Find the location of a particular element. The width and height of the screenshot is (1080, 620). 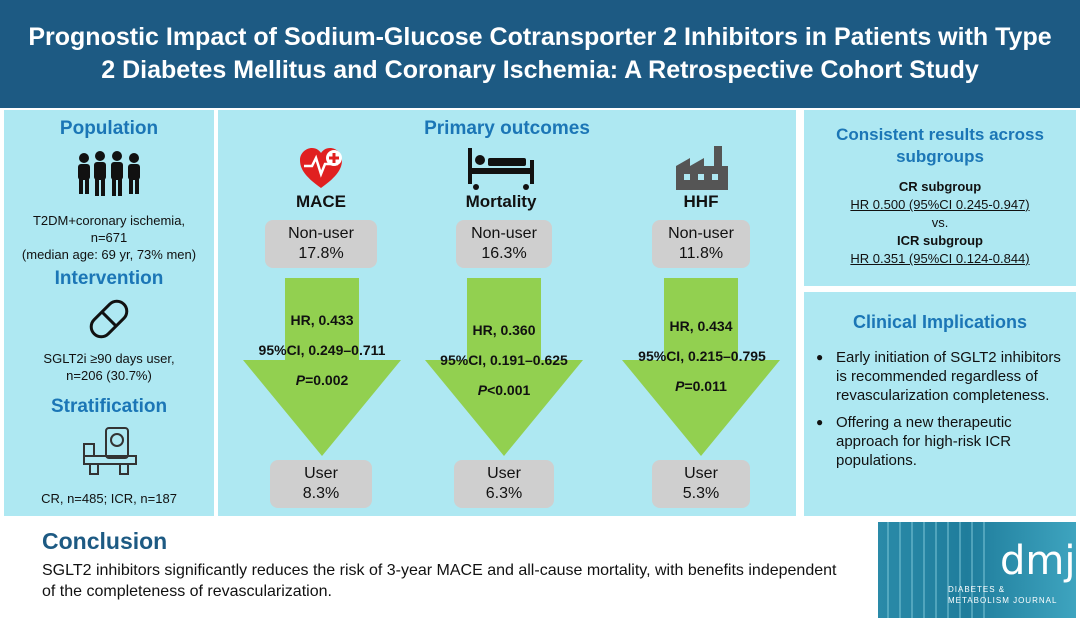

population-line1: T2DM+coronary ischemia, is located at coordinates (109, 220).